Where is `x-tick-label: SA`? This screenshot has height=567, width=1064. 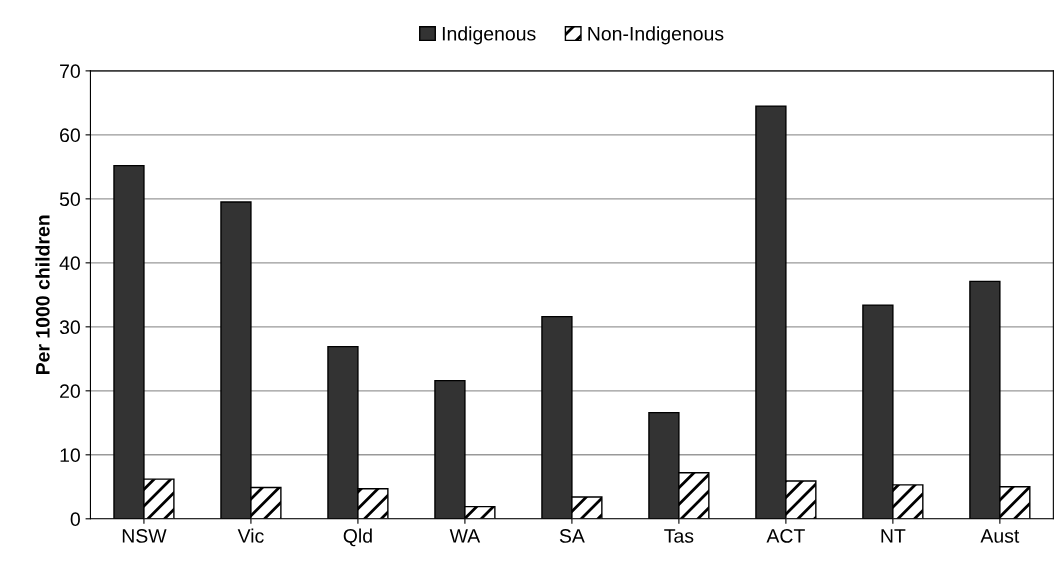 x-tick-label: SA is located at coordinates (572, 536).